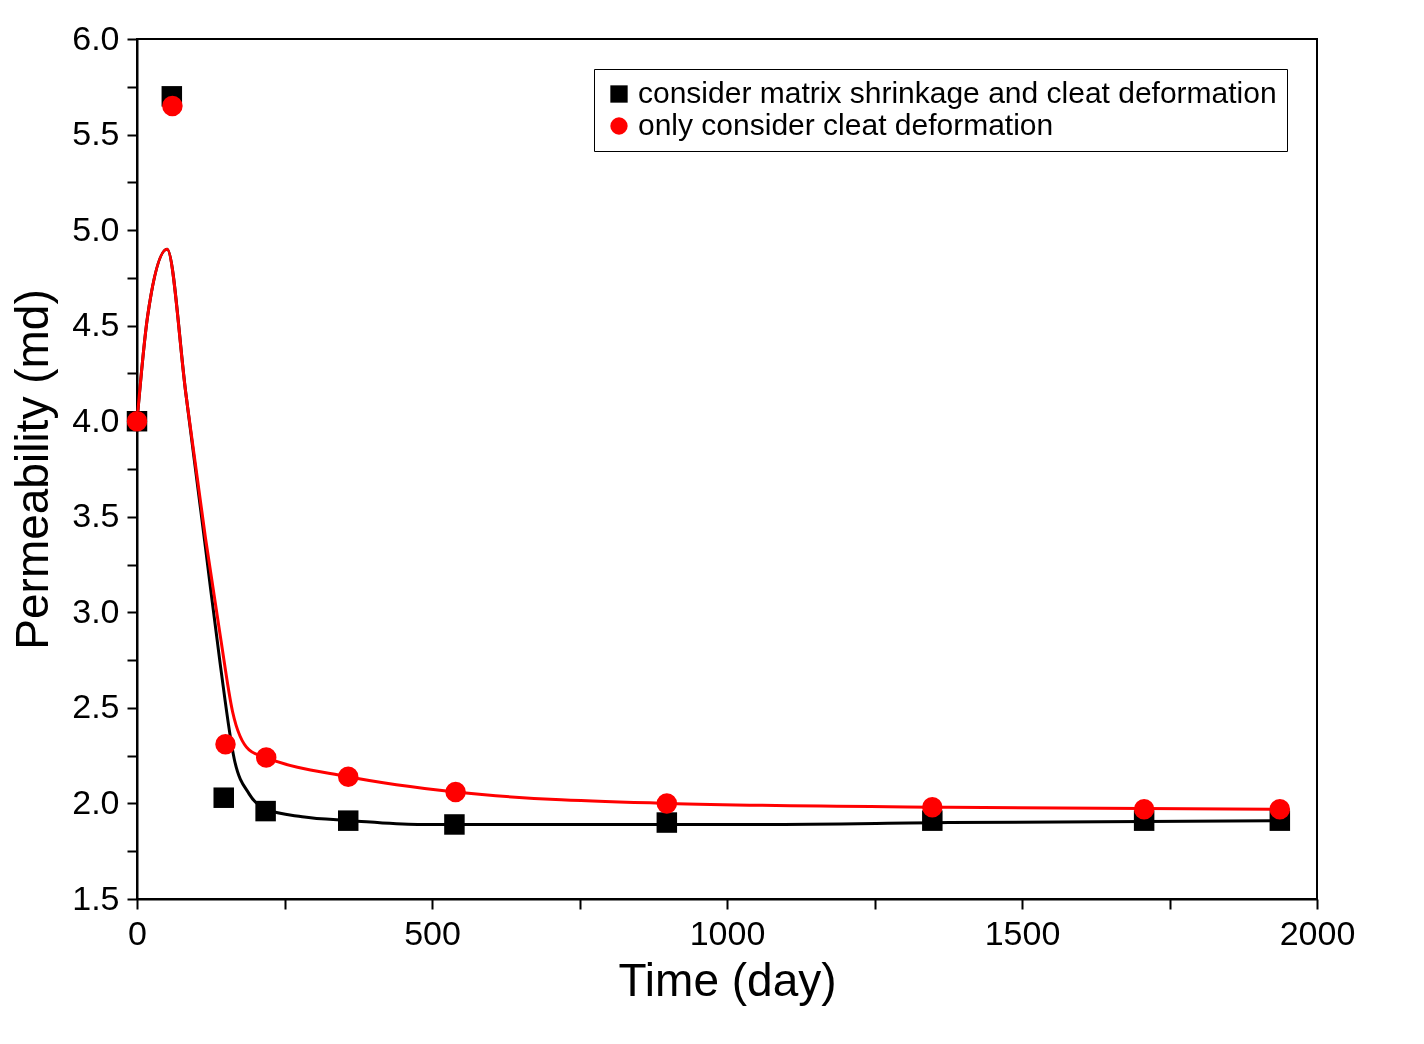  I want to click on y-tick-label: 2.5, so click(96, 706).